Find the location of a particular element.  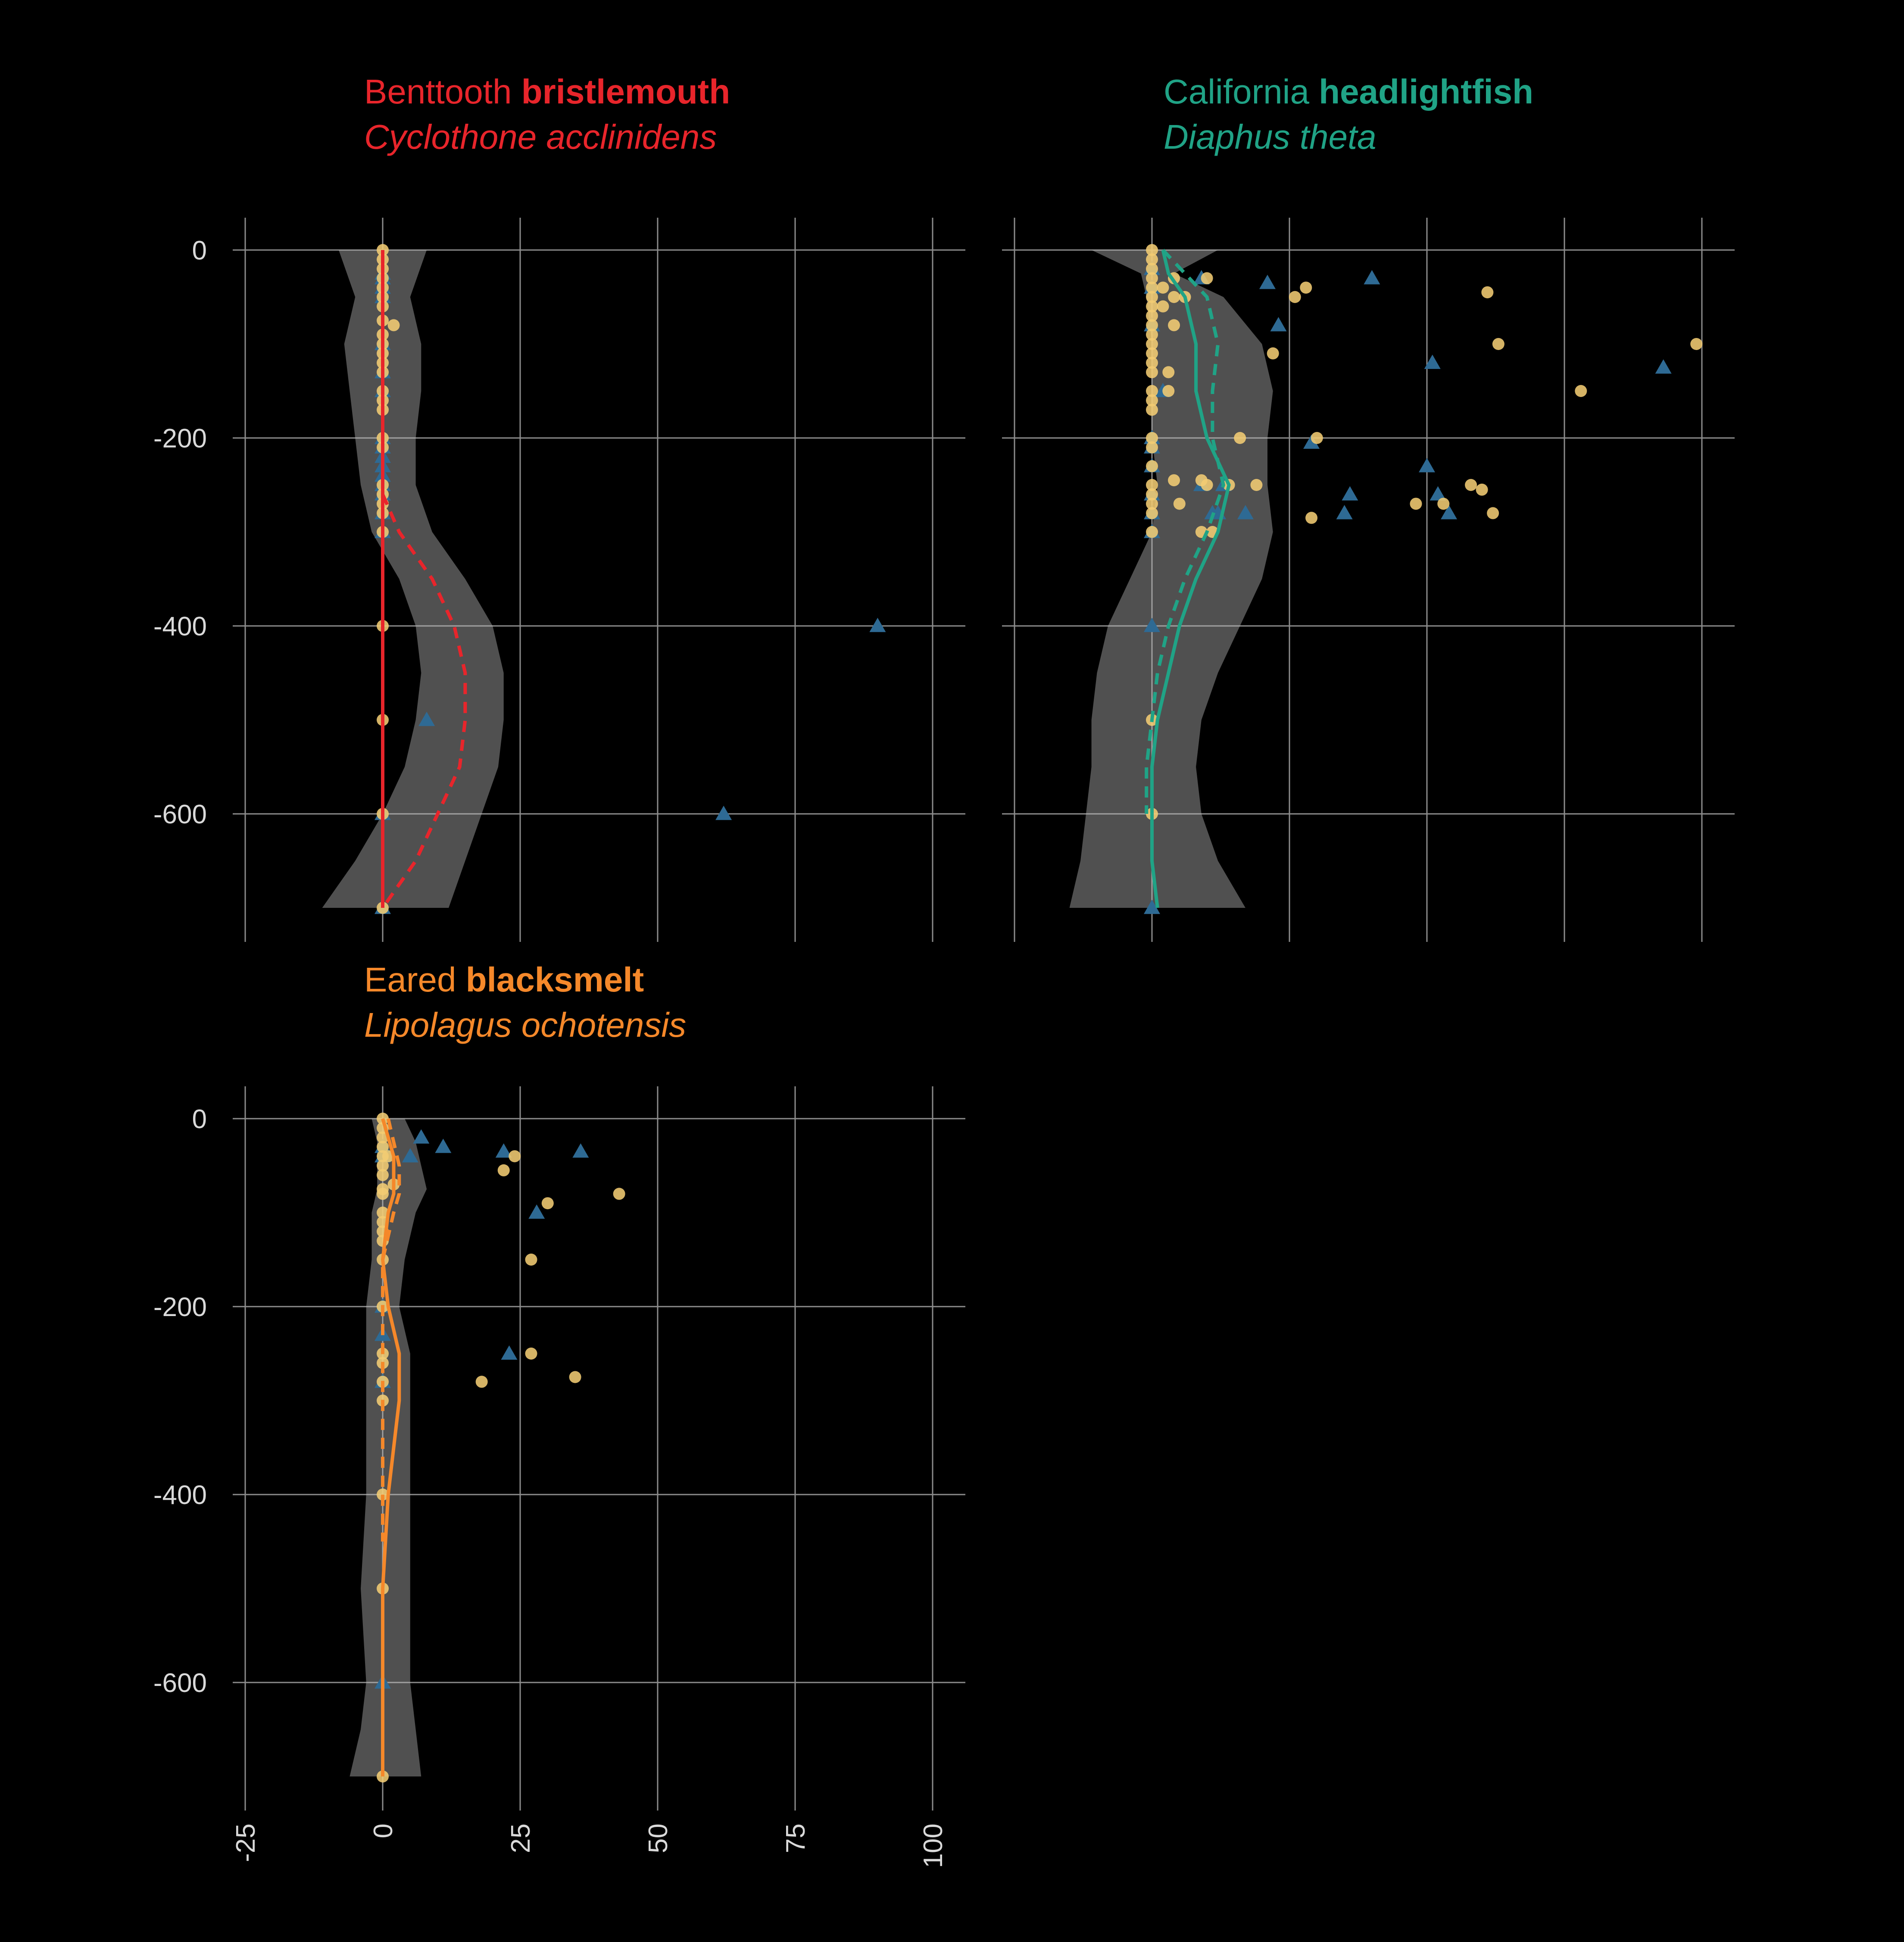

confidence-ribbon is located at coordinates (1171, 579).